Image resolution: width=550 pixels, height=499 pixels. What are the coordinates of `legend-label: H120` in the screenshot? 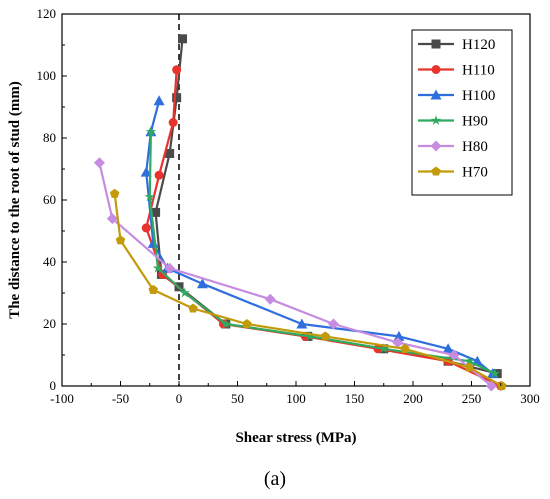 It's located at (478, 45).